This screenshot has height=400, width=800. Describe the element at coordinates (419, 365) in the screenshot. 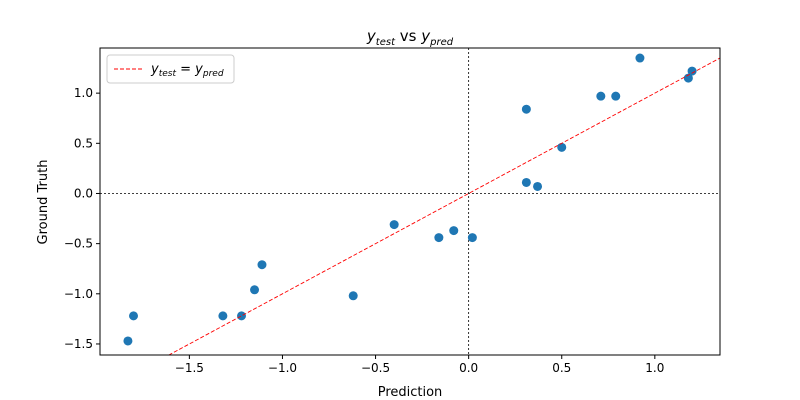

I see `x-axis-ticks: −1.5 −1.0 −0.5 0.0 0.5 1.0` at that location.